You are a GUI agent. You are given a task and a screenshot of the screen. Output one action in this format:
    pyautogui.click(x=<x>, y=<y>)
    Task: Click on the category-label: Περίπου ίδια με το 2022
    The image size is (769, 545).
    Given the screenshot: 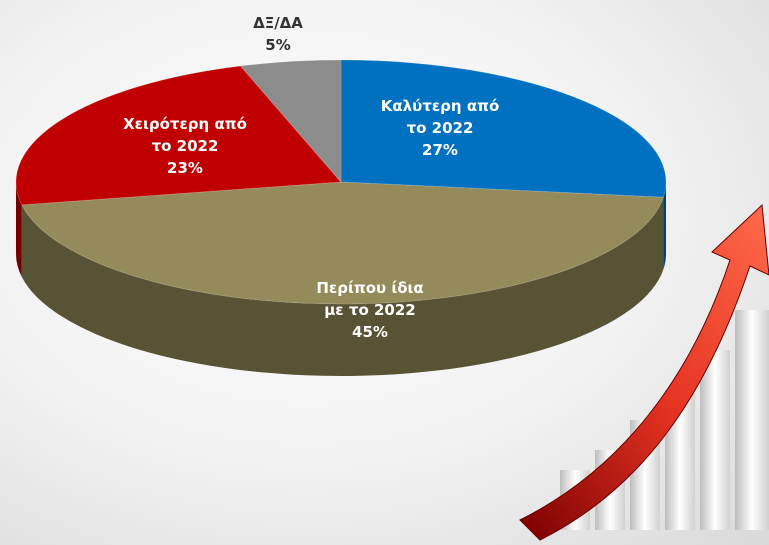 What is the action you would take?
    pyautogui.click(x=370, y=299)
    